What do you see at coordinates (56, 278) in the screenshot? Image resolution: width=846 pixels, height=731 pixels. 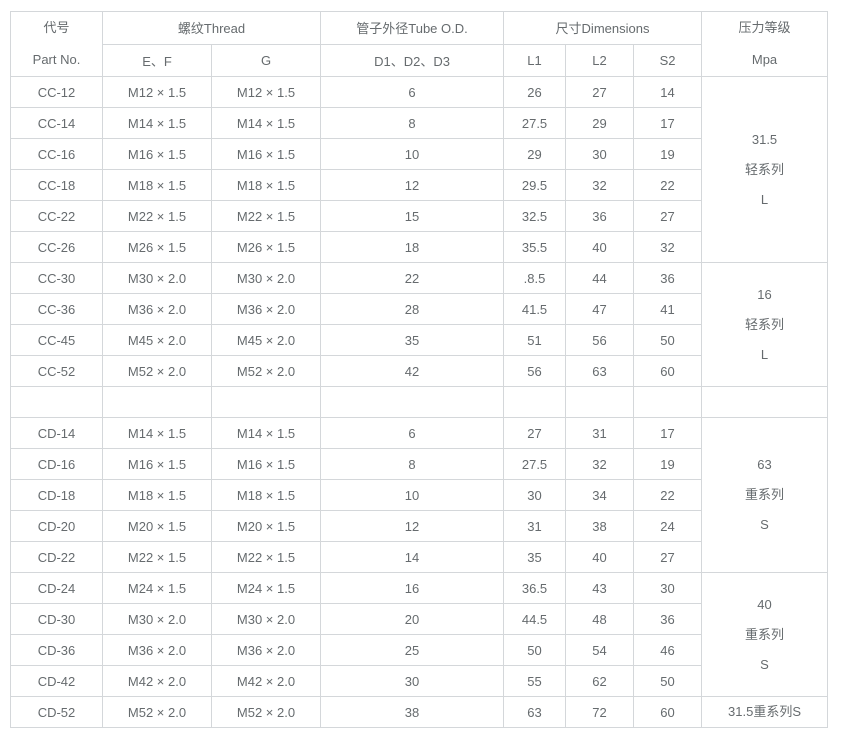 I see `table-cell: CC-30` at bounding box center [56, 278].